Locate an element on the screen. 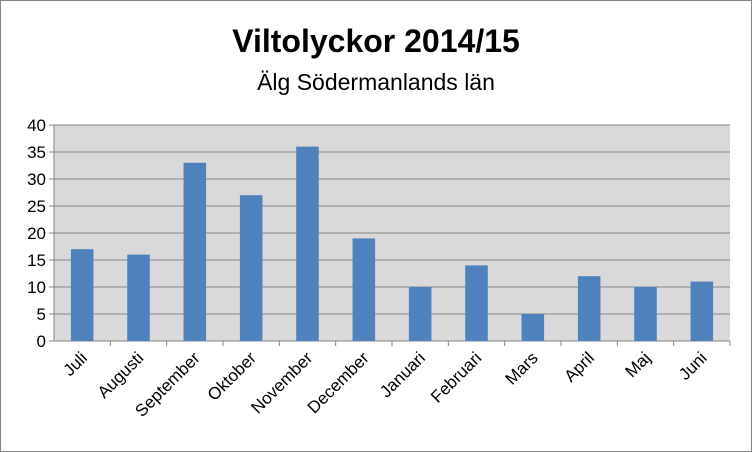 This screenshot has height=452, width=752. x-tick-label: Augusti is located at coordinates (121, 375).